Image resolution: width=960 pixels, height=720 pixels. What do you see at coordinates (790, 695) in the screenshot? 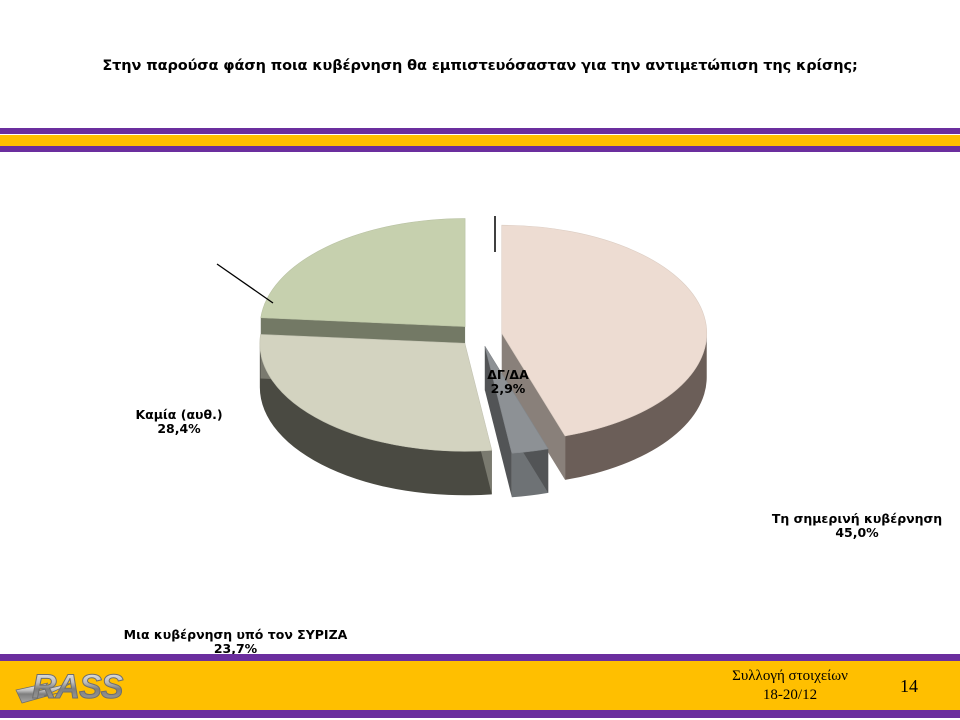
I see `data-collection-dates: 18-20/12` at bounding box center [790, 695].